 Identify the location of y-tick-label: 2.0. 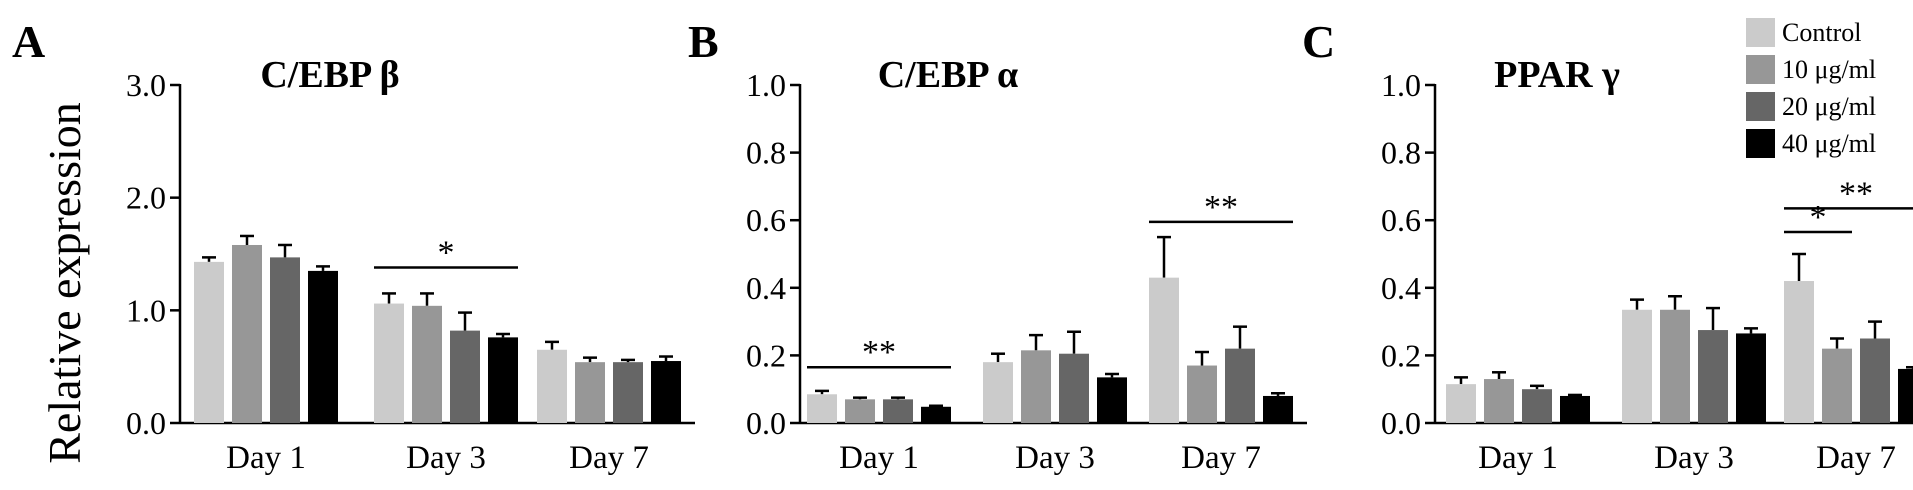
(146, 198).